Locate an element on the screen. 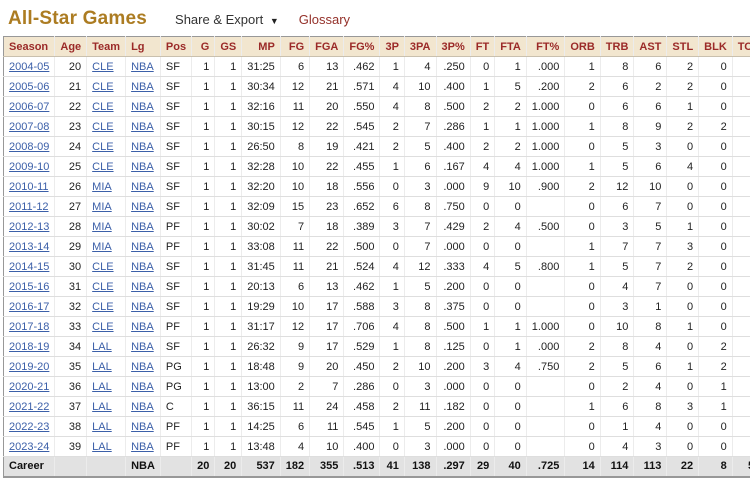  season-link: 2016-17 is located at coordinates (29, 306).